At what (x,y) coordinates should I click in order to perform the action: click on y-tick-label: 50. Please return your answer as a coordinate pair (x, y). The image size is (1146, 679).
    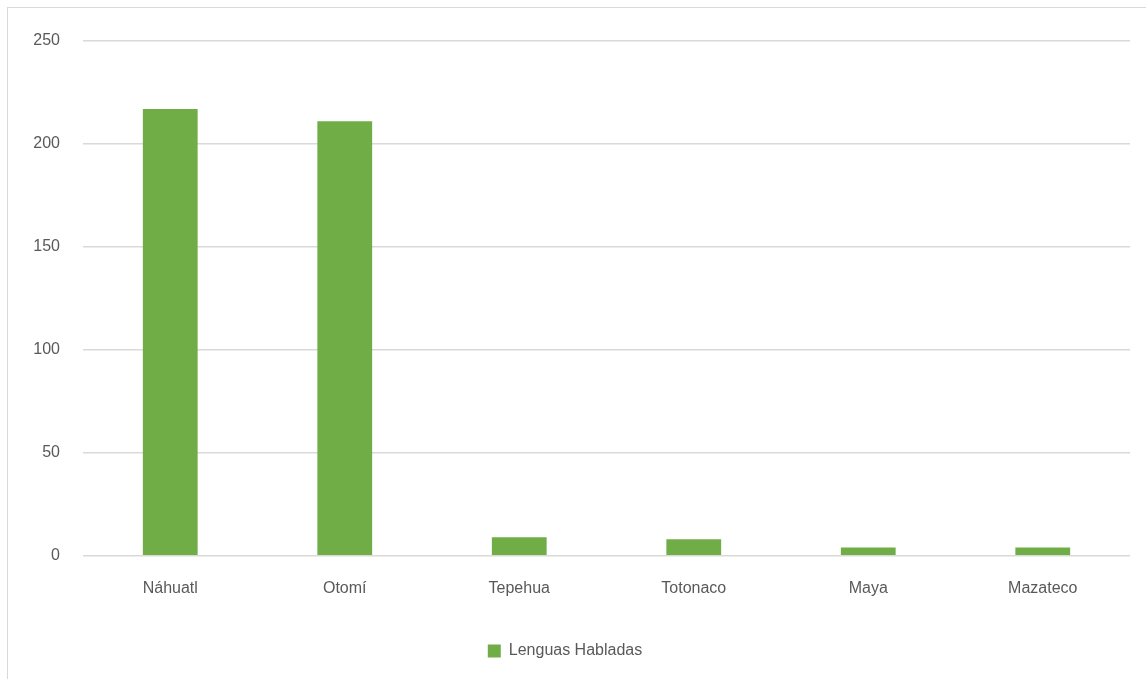
    Looking at the image, I should click on (51, 452).